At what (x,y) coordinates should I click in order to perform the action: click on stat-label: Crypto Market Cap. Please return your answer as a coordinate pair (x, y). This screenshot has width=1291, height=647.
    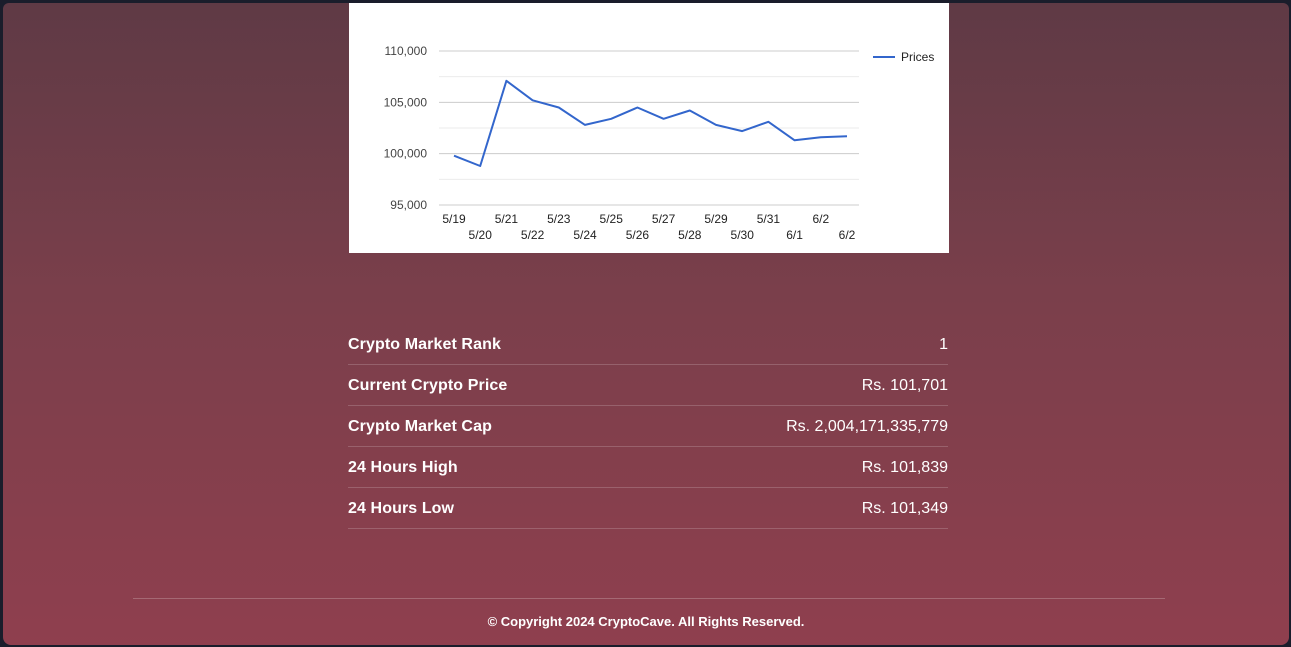
    Looking at the image, I should click on (420, 426).